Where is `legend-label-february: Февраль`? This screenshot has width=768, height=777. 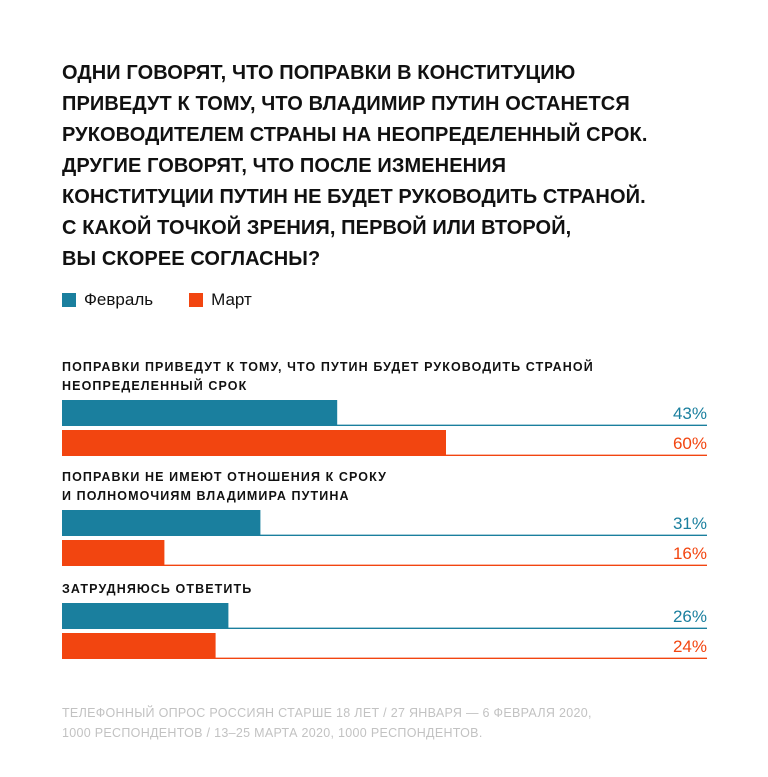 legend-label-february: Февраль is located at coordinates (119, 299).